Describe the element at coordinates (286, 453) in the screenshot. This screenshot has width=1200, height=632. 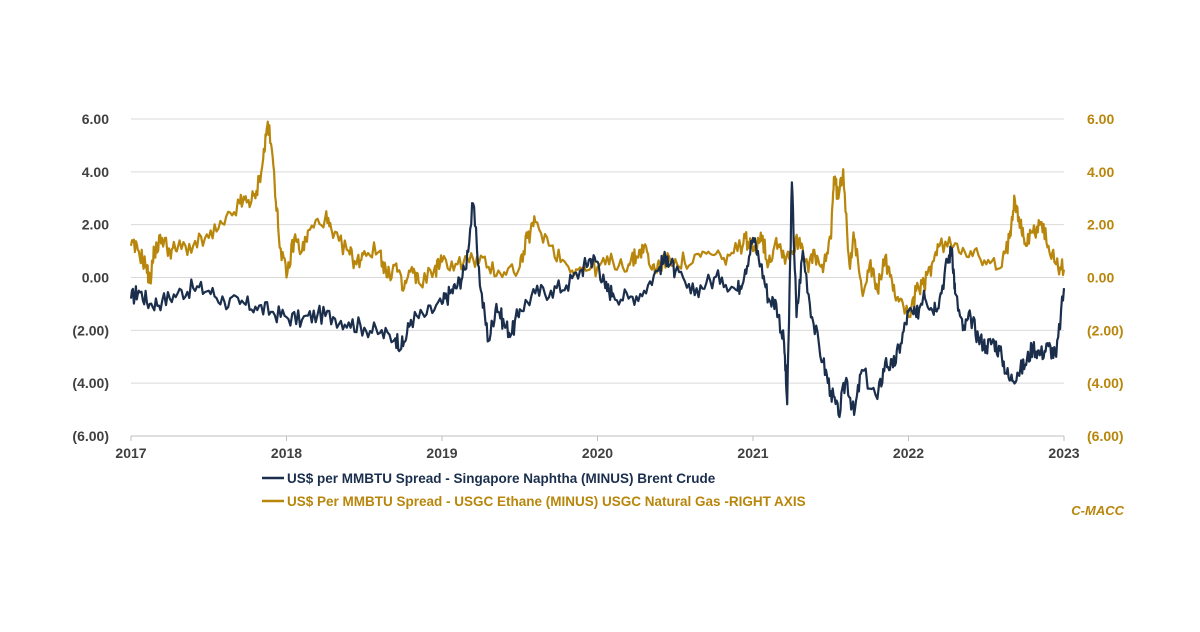
I see `x-tick-label: 2018` at that location.